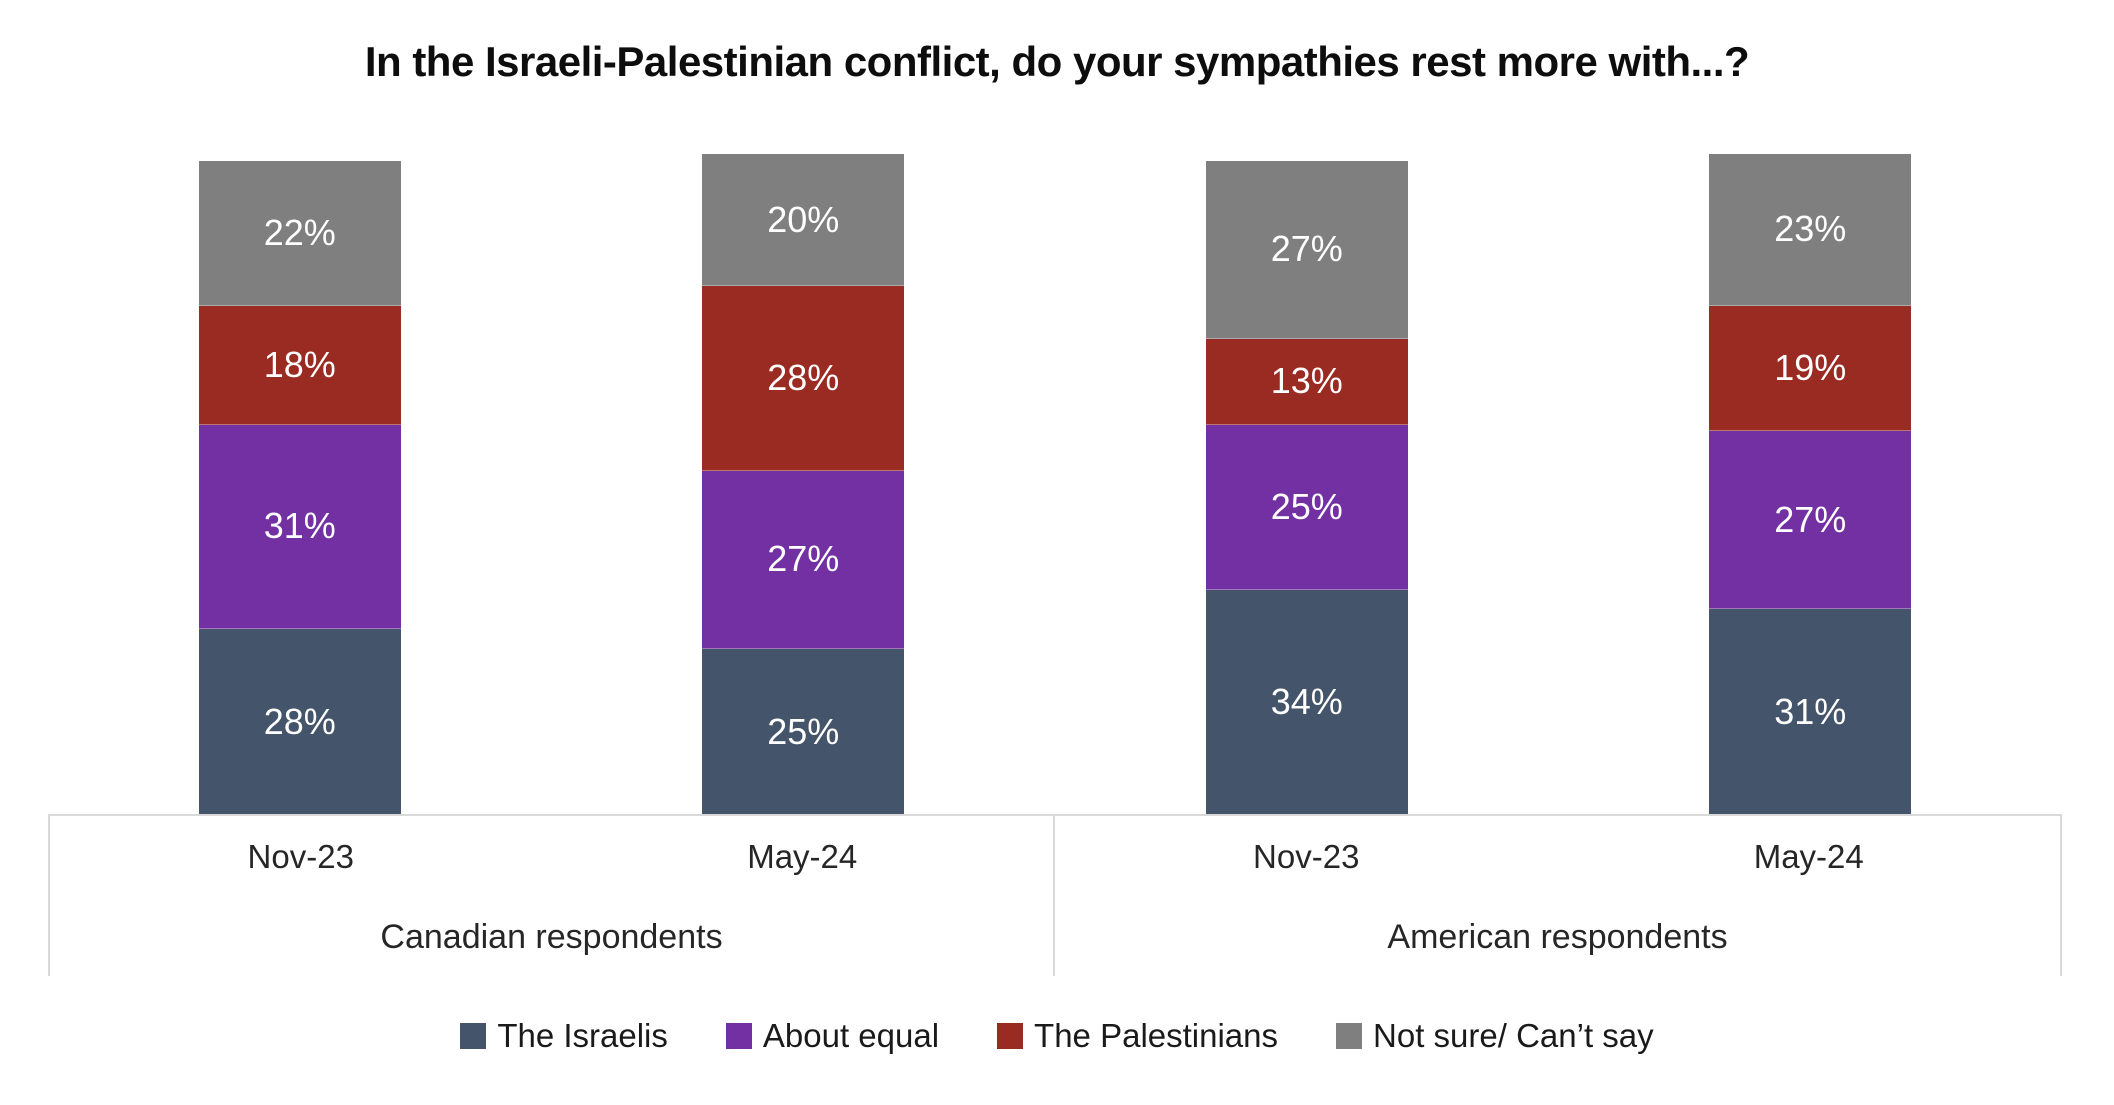 Image resolution: width=2114 pixels, height=1105 pixels. I want to click on legend-item-about-equal: About equal, so click(832, 1036).